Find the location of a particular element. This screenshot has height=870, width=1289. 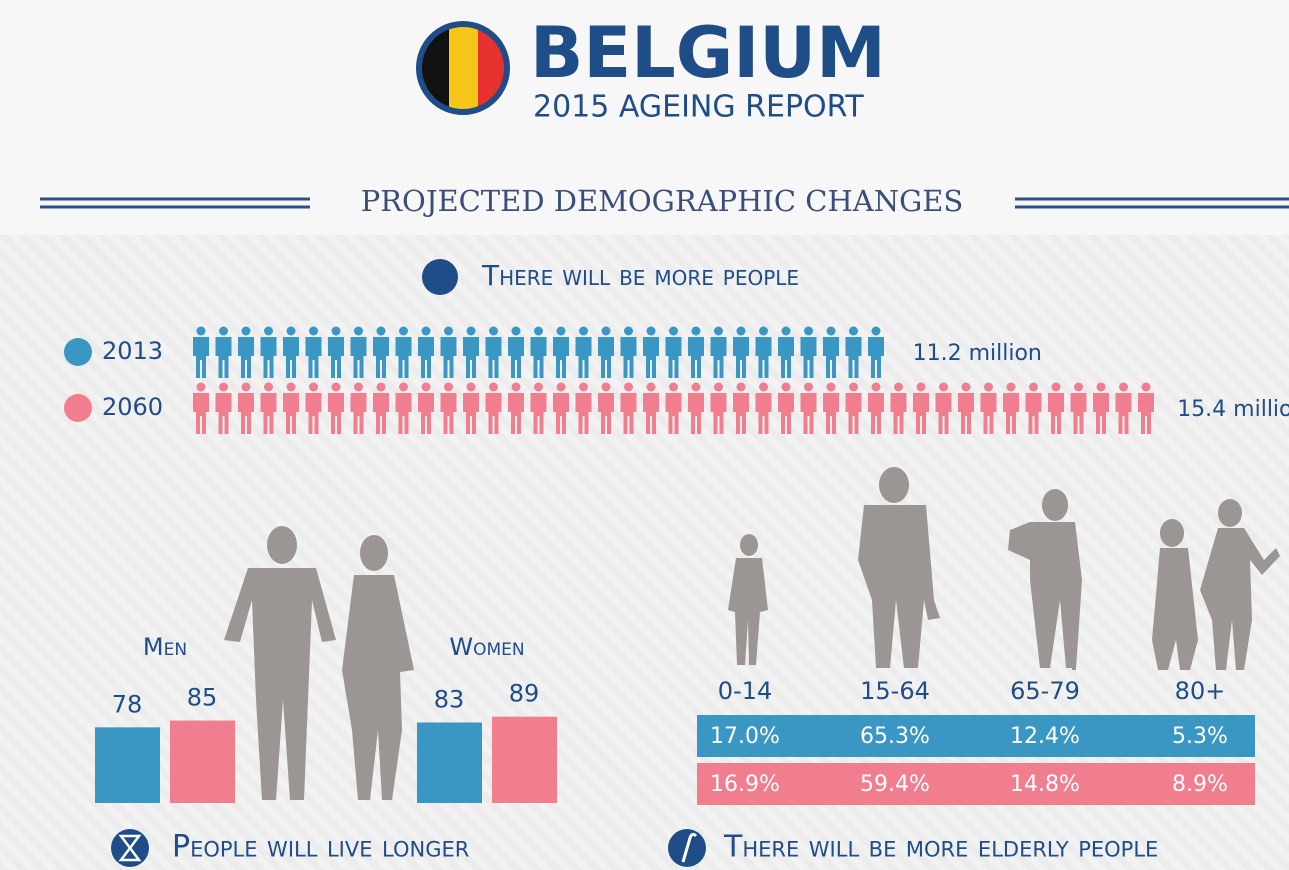

section-rule is located at coordinates (664, 203).